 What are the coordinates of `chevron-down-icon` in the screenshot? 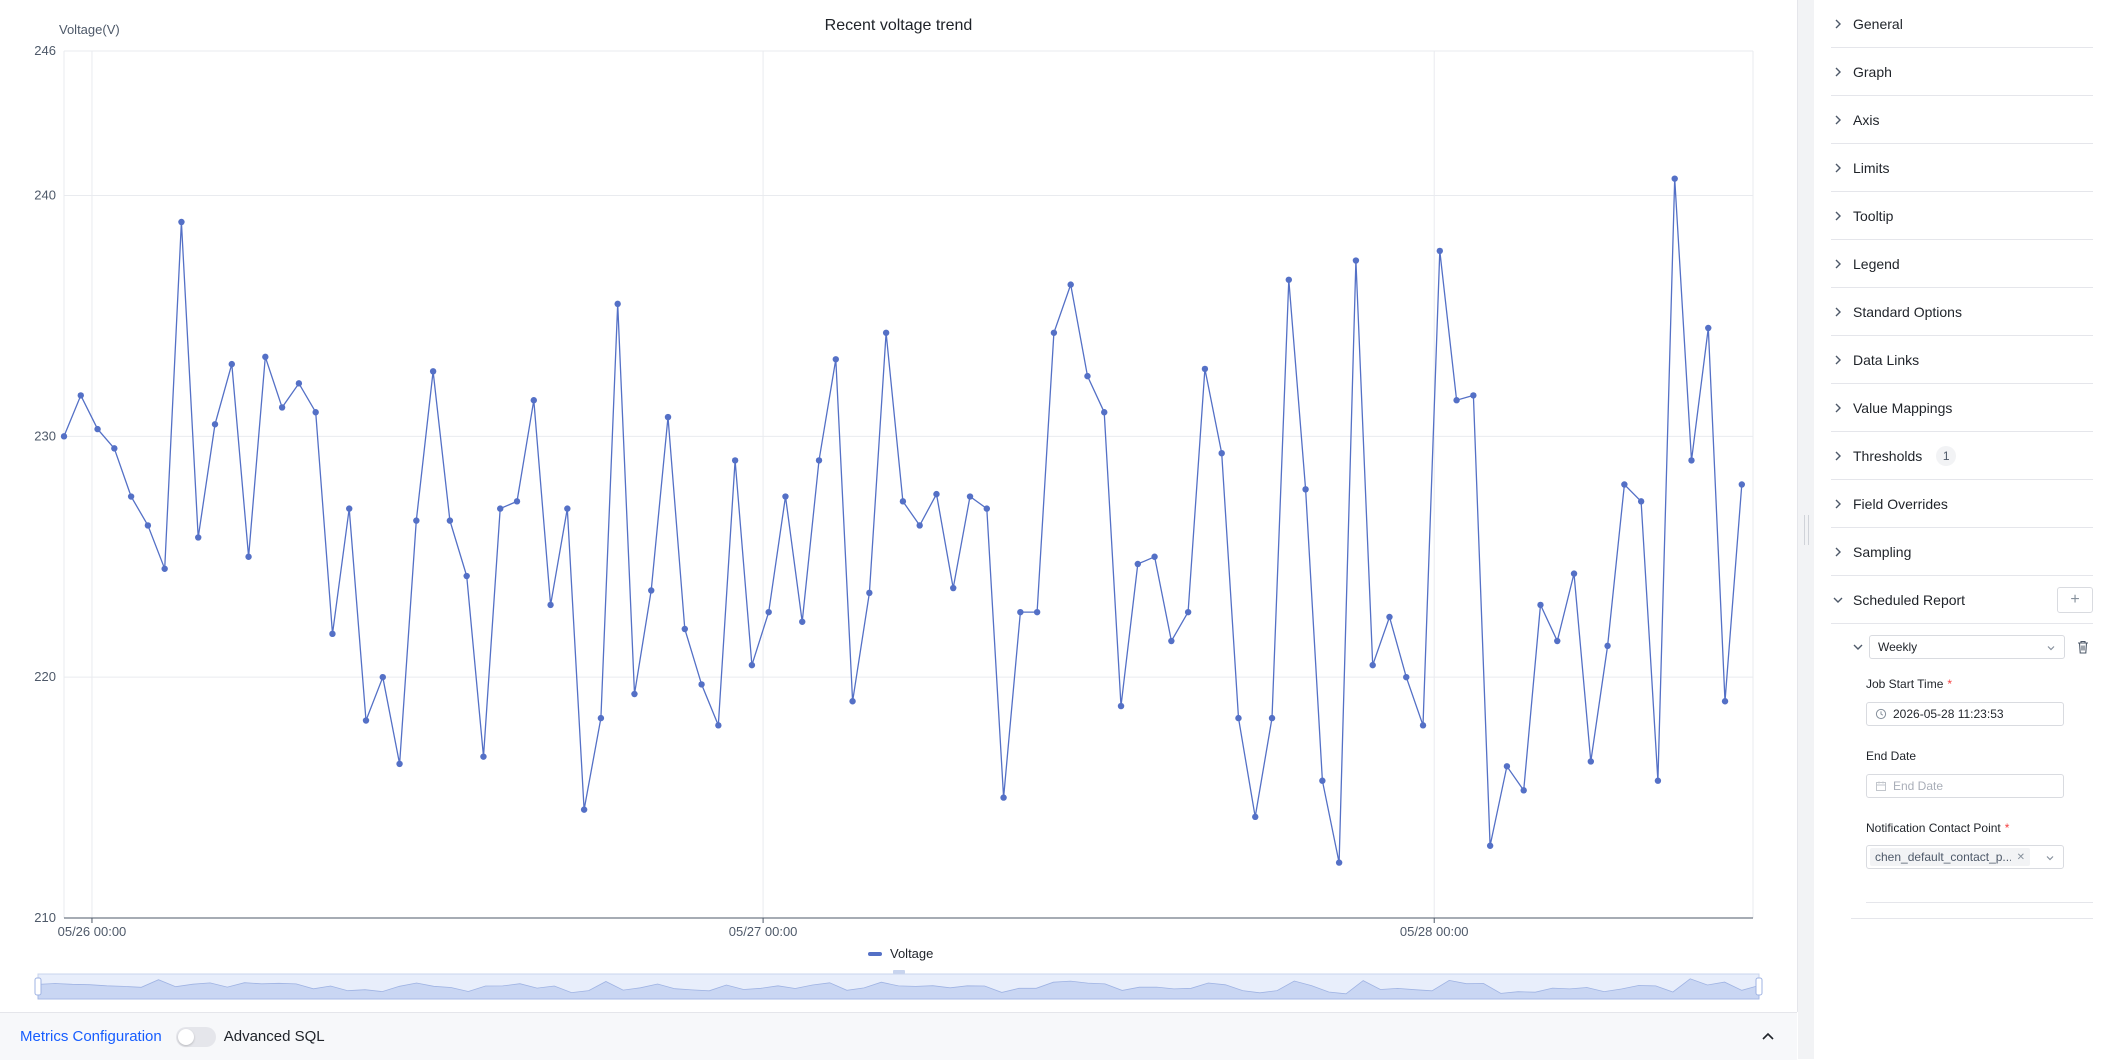 It's located at (1858, 647).